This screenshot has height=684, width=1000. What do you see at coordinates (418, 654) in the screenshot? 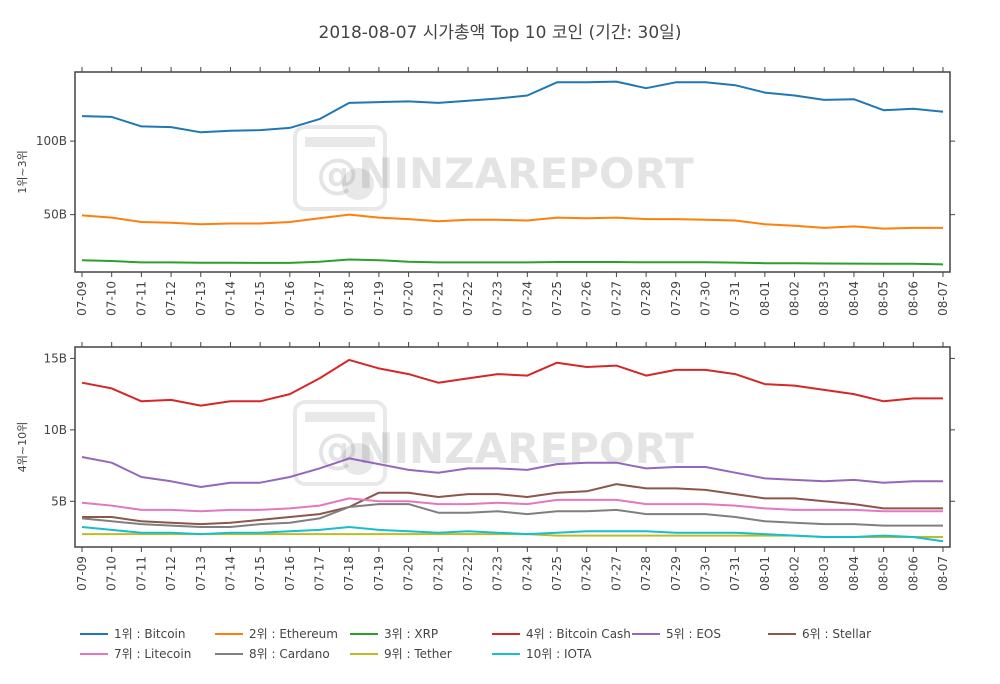
I see `legend-item: 9위 : Tether` at bounding box center [418, 654].